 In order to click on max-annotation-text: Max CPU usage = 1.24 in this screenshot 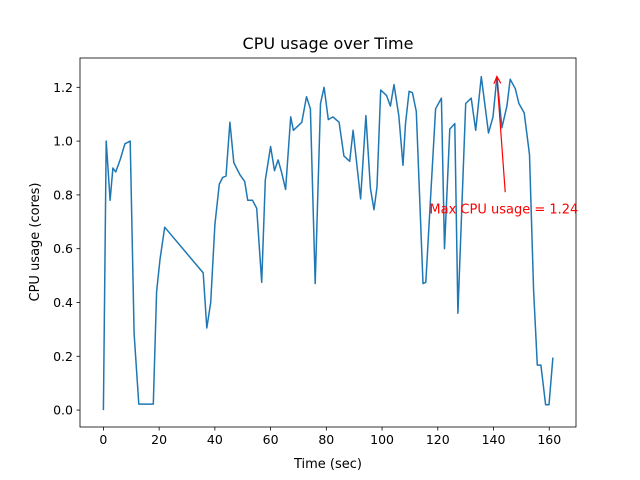, I will do `click(503, 209)`.